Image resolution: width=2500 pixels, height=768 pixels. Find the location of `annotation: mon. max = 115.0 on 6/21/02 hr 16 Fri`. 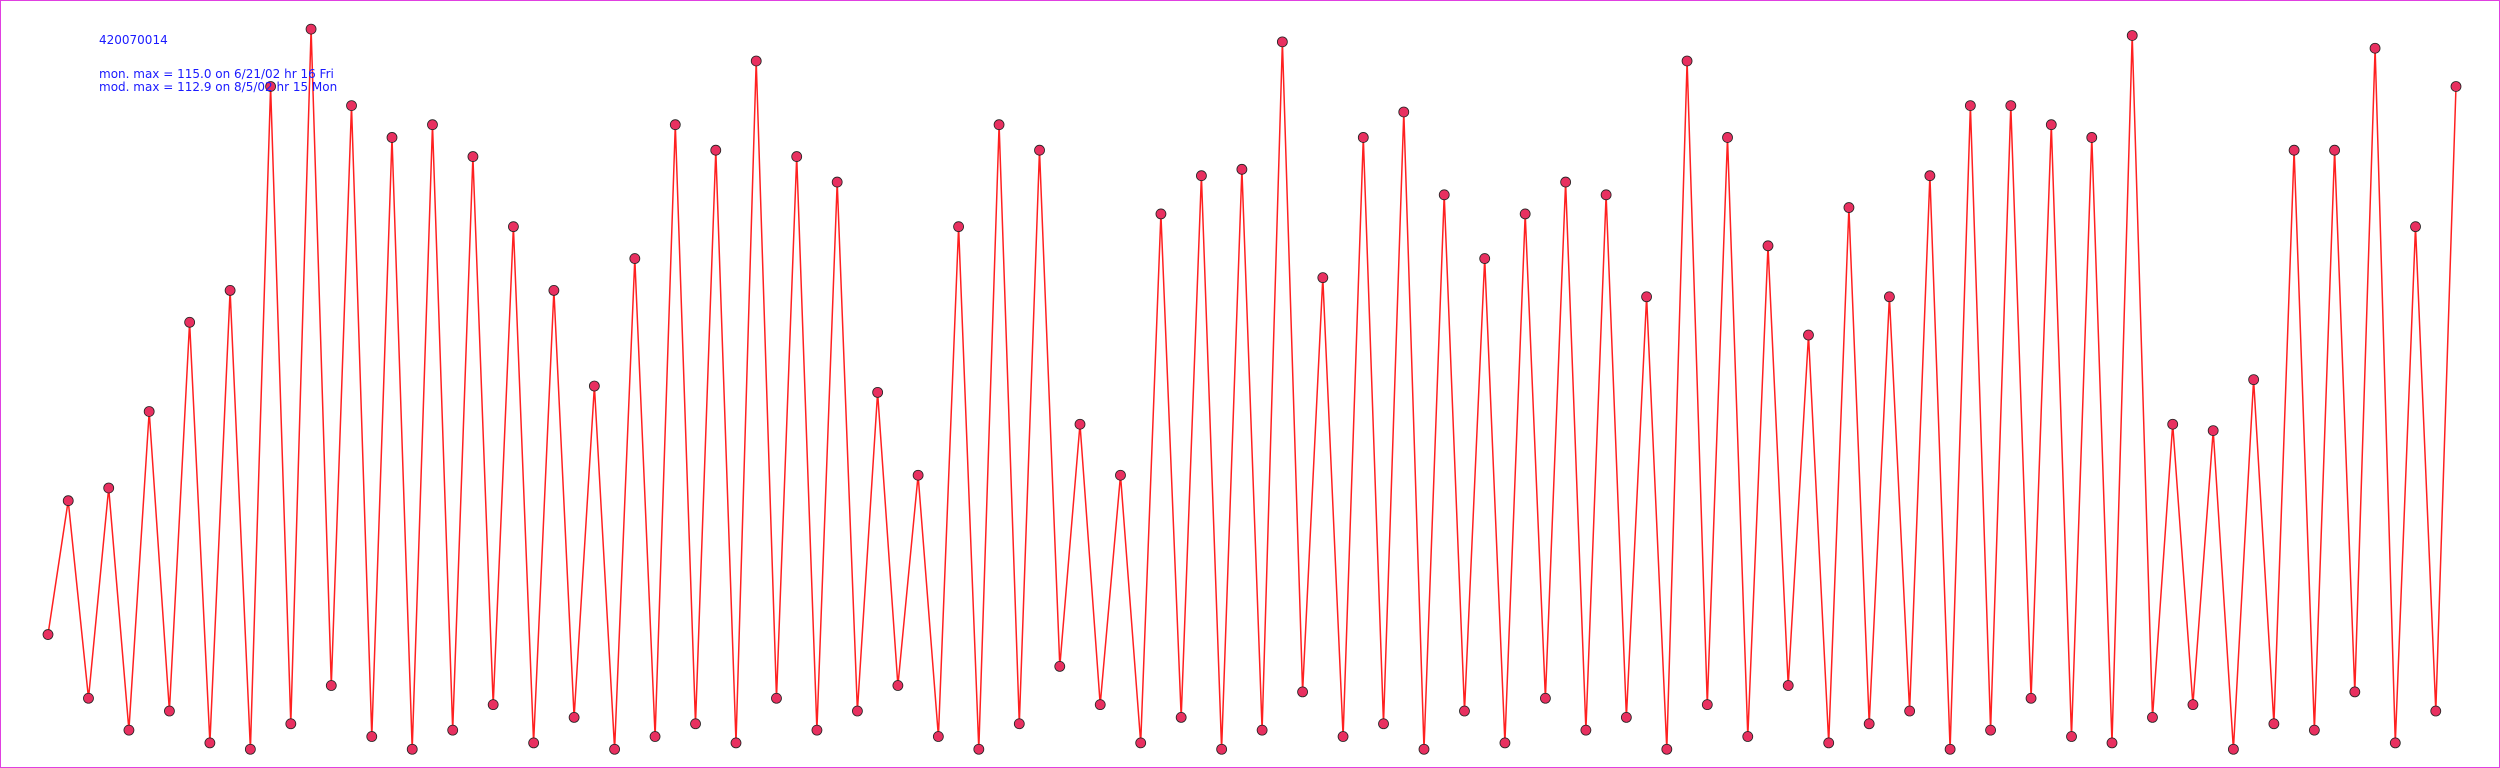

annotation: mon. max = 115.0 on 6/21/02 hr 16 Fri is located at coordinates (216, 74).